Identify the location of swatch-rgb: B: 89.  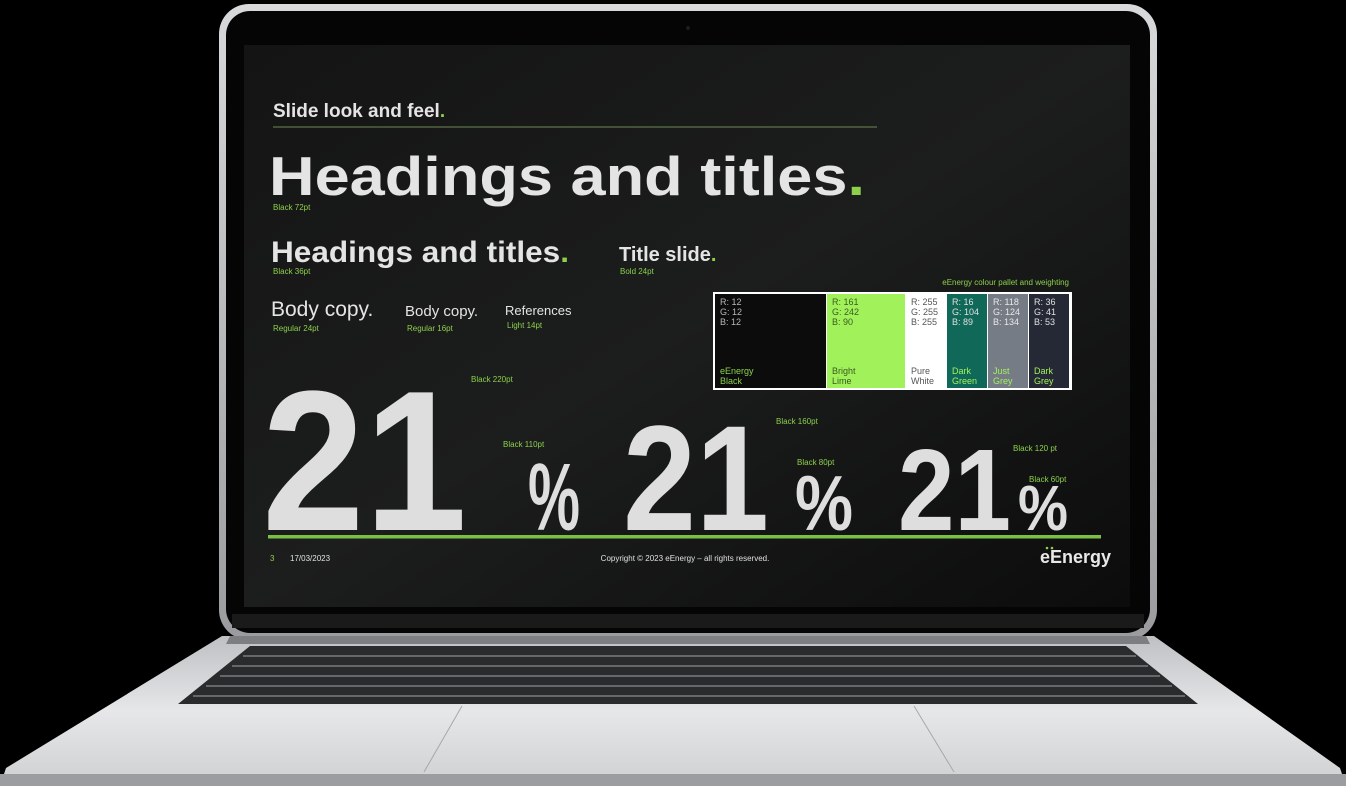
(962, 322).